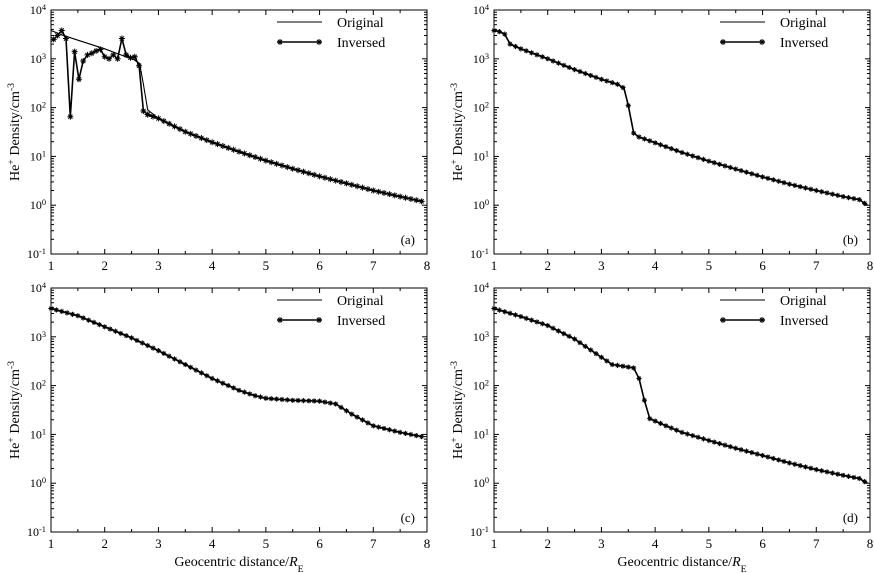  Describe the element at coordinates (237, 116) in the screenshot. I see `series-line-inversed` at that location.